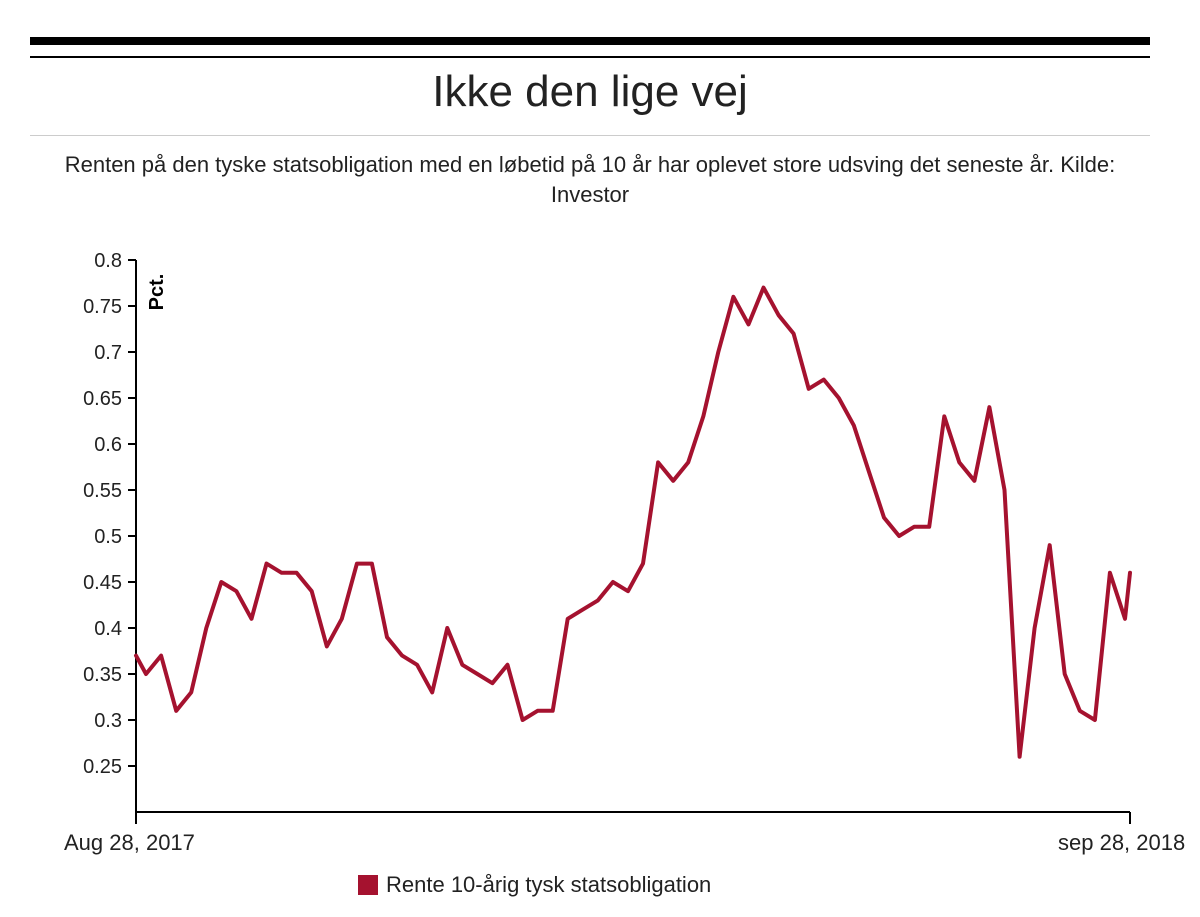  I want to click on x-tick-label: Aug 28, 2017, so click(129, 842).